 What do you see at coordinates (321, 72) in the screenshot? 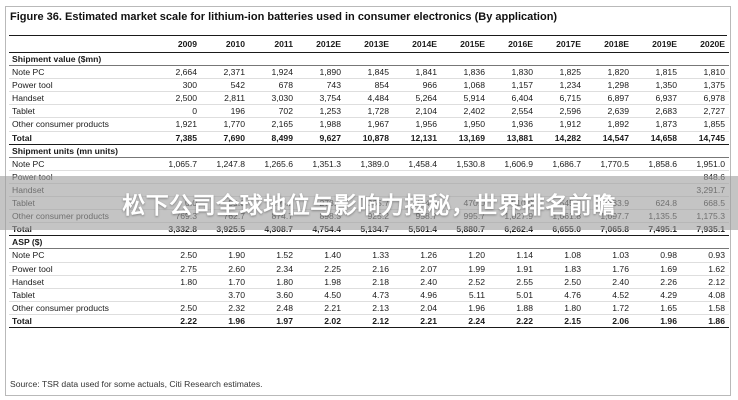
I see `value-cell: 1,890` at bounding box center [321, 72].